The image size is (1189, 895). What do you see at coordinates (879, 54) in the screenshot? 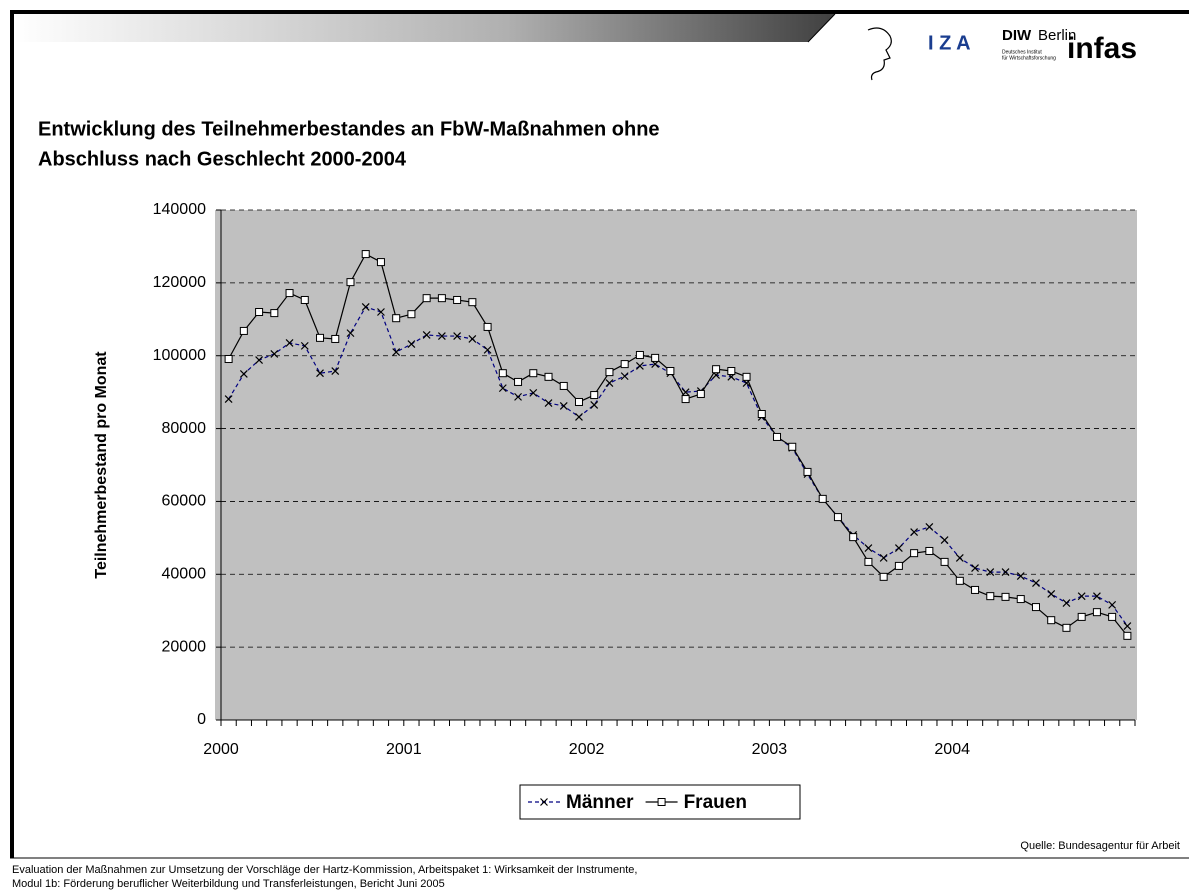
I see `iza-head-icon` at bounding box center [879, 54].